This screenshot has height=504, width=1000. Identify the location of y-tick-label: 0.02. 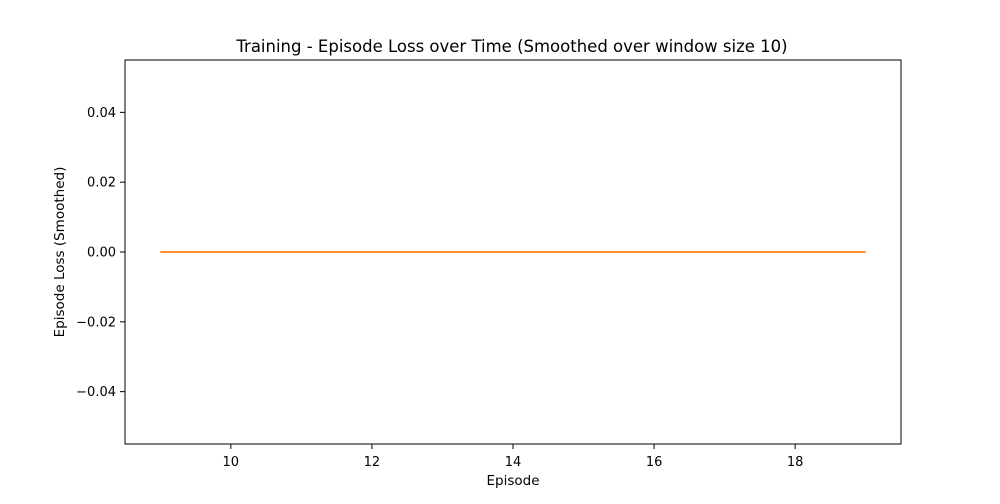
(101, 183).